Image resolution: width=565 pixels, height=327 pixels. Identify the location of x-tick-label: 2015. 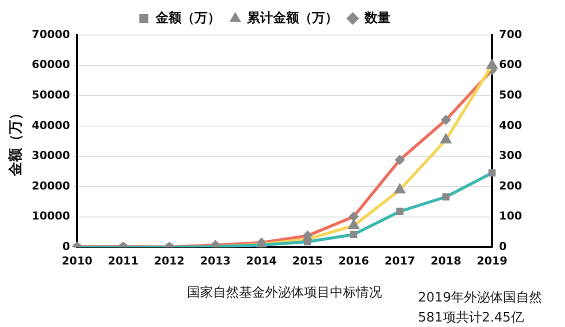
(307, 261).